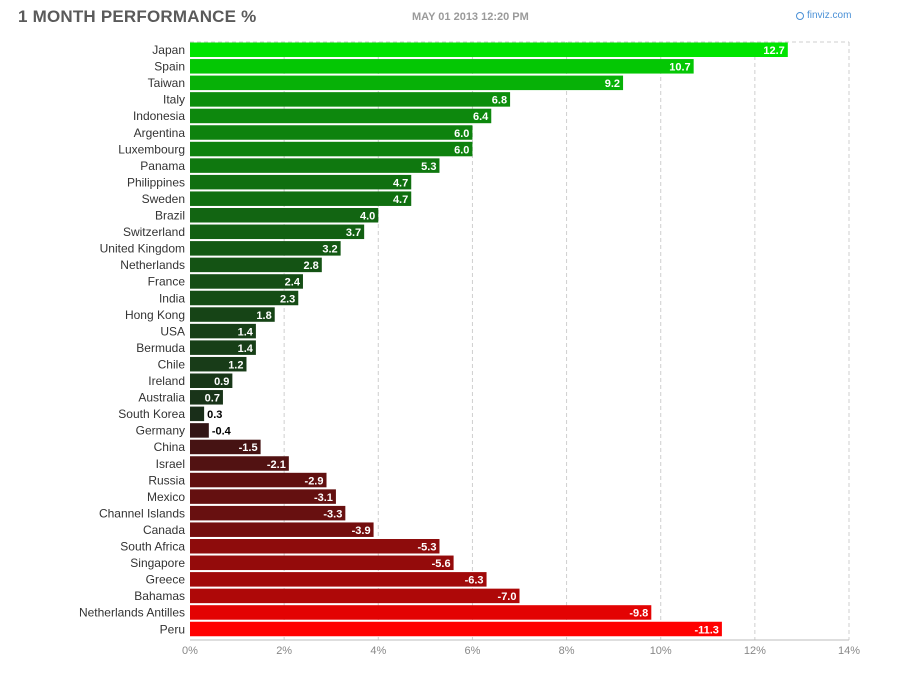  I want to click on category-label: Singapore, so click(157, 563).